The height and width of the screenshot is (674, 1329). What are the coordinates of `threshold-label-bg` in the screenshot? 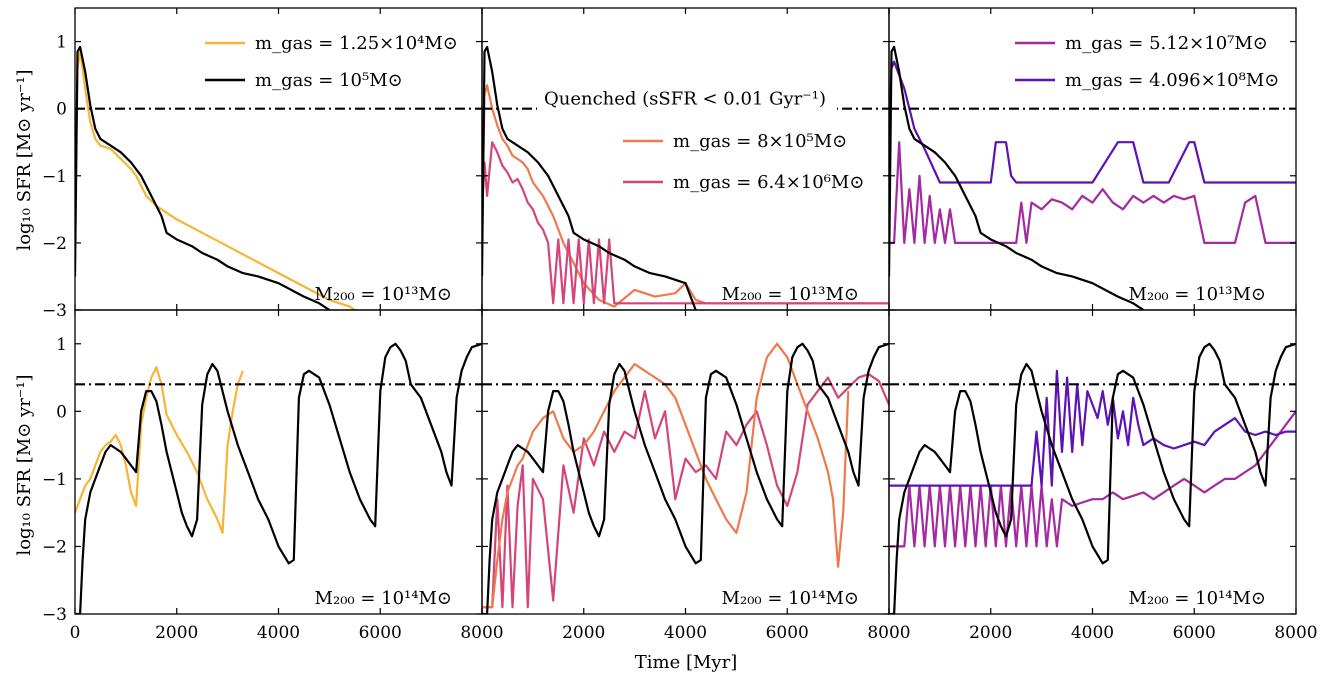 It's located at (687, 98).